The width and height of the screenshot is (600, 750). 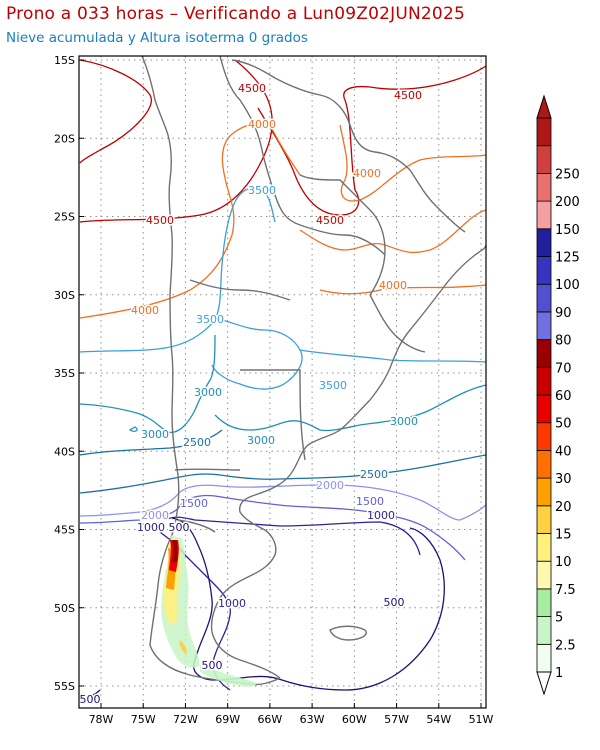 I want to click on contour-4000-mid, so click(x=285, y=150).